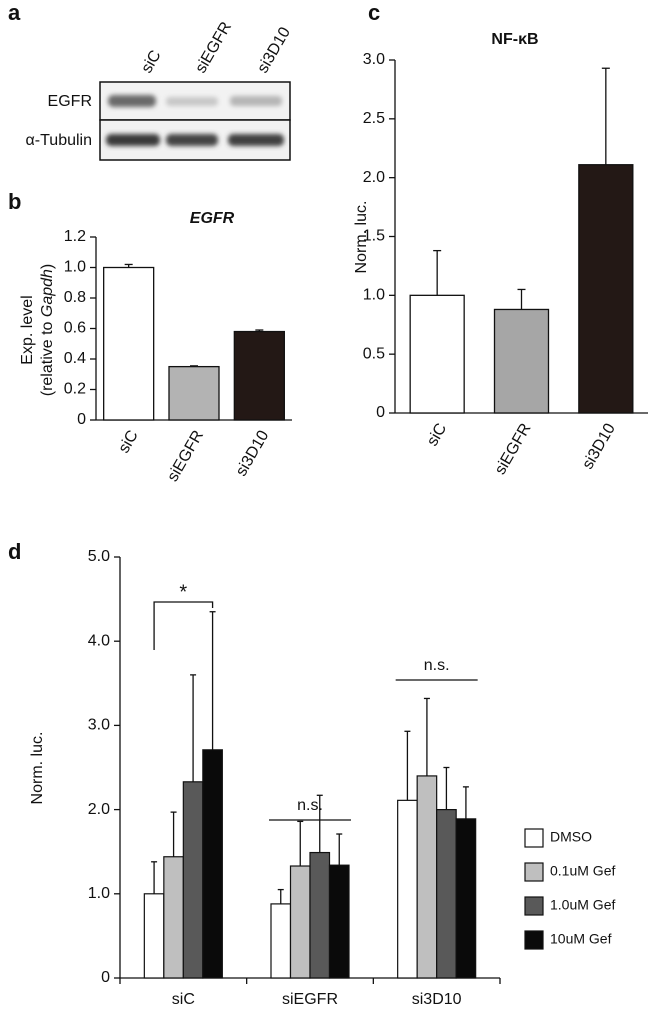  What do you see at coordinates (183, 592) in the screenshot?
I see `annotation: *` at bounding box center [183, 592].